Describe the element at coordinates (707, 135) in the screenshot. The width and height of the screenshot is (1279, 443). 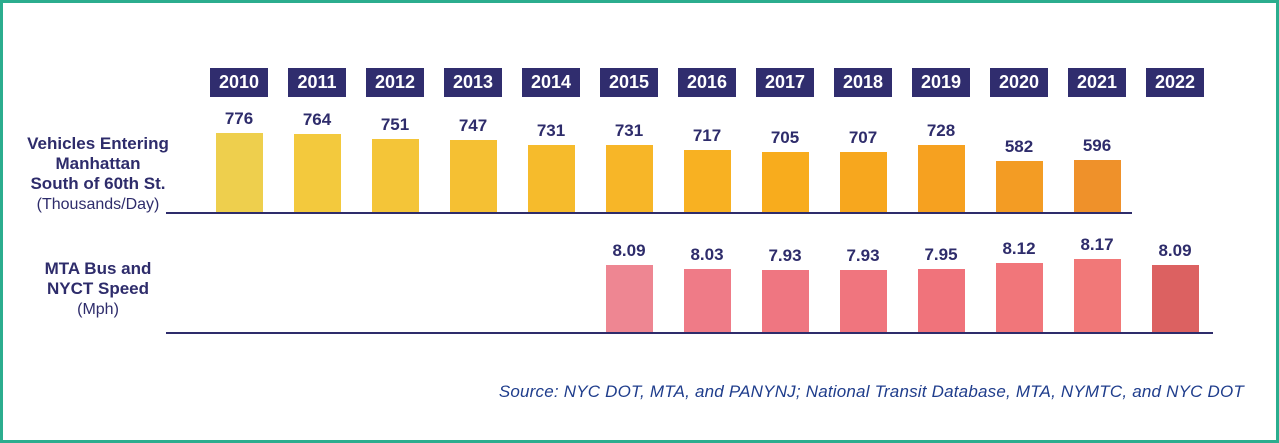
I see `vehicles-value-2016: 717` at that location.